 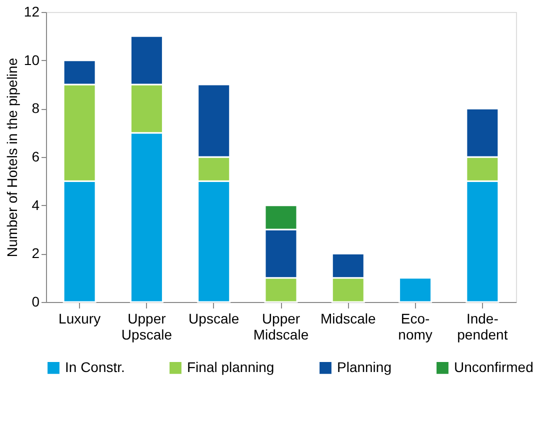 What do you see at coordinates (36, 253) in the screenshot?
I see `y-tick-label: 2` at bounding box center [36, 253].